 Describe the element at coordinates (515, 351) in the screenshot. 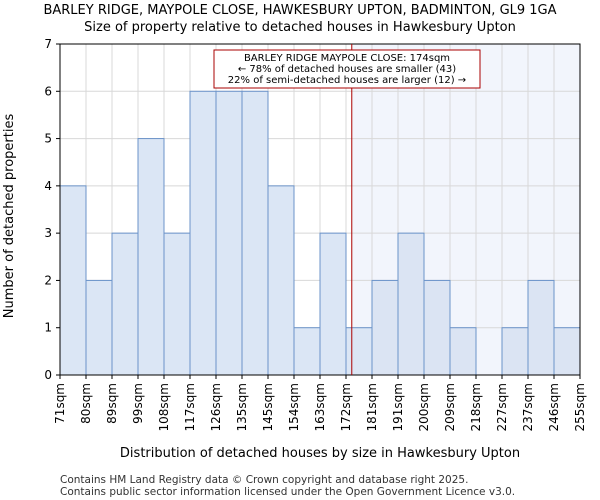

I see `bar-227sqm` at that location.